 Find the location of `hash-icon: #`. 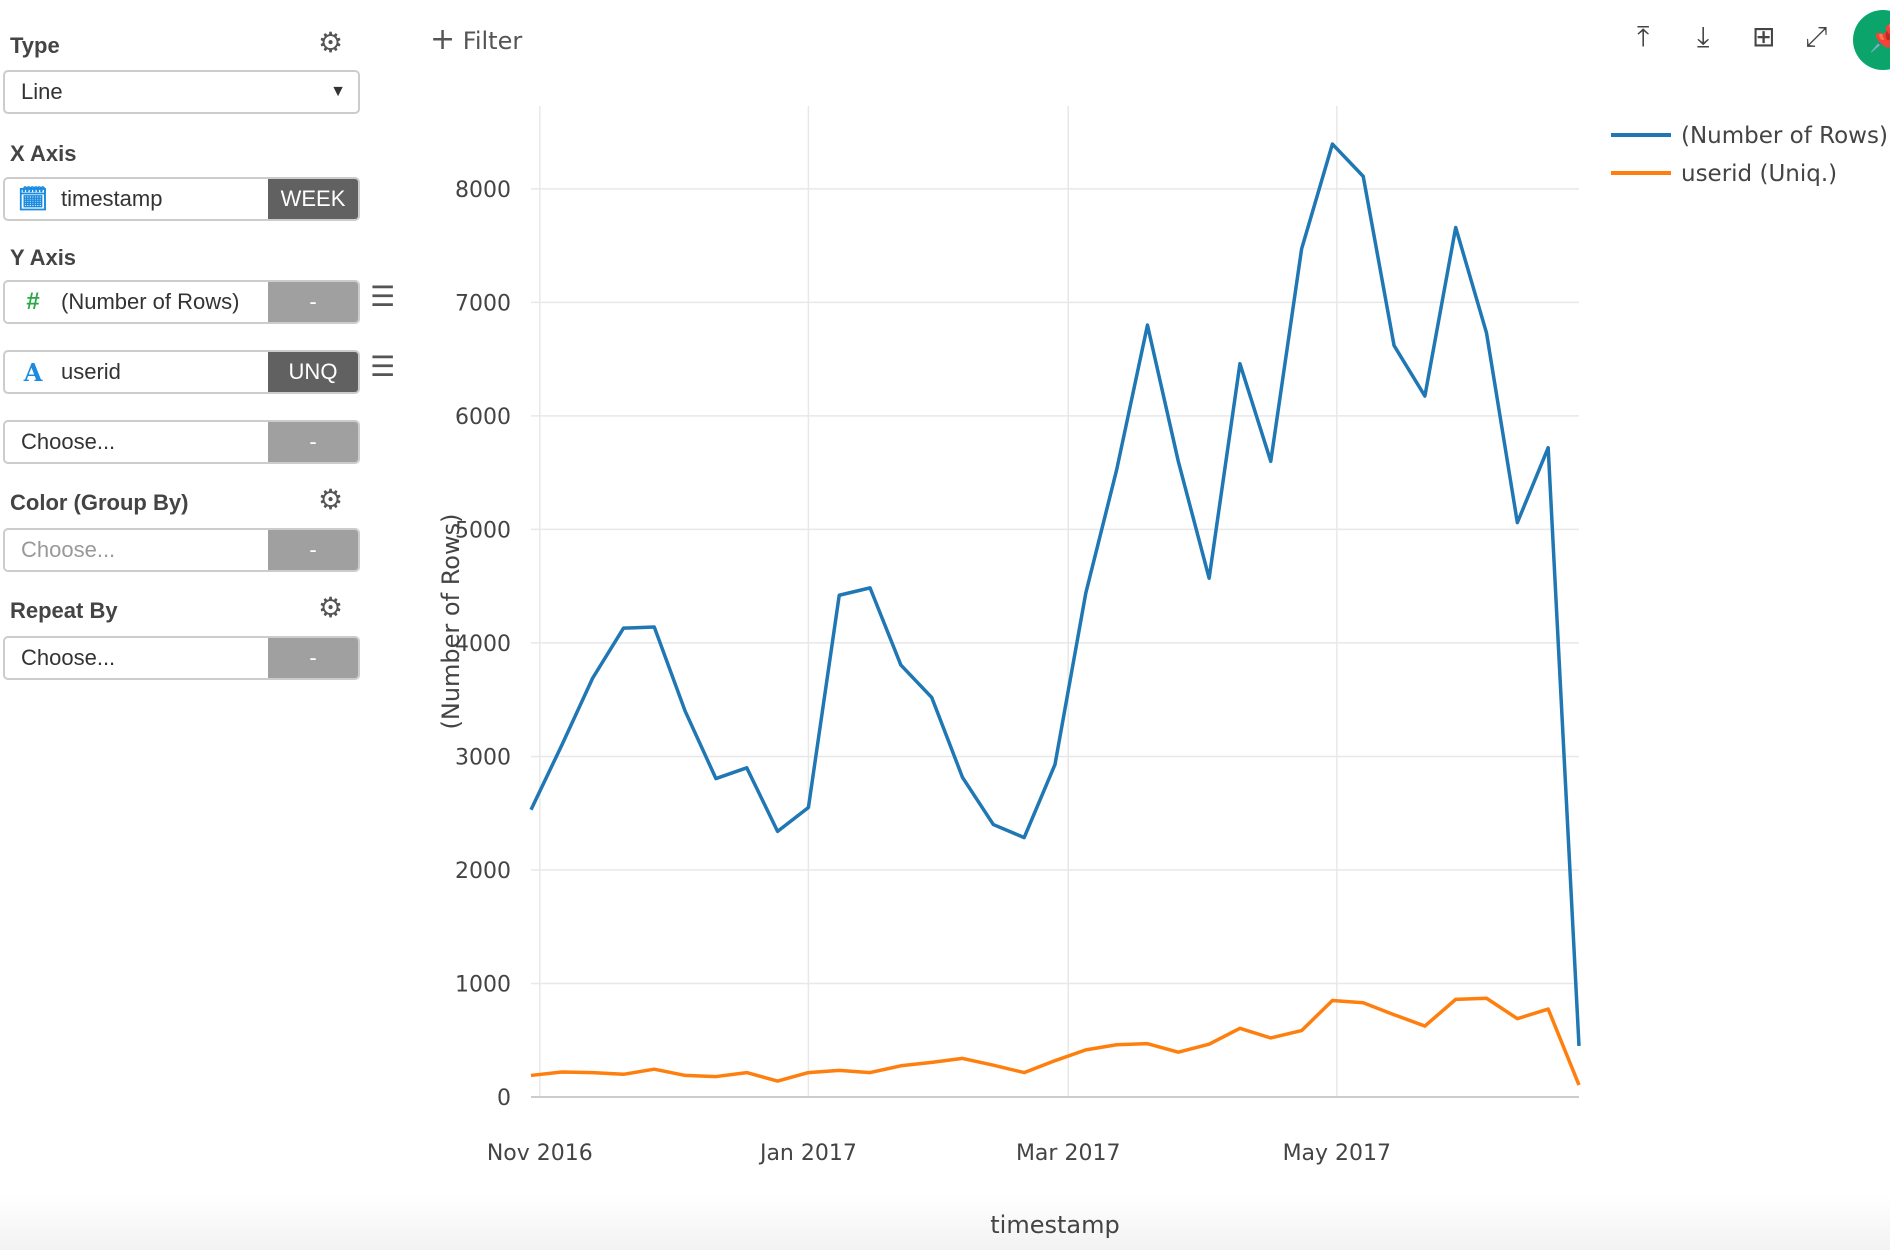

hash-icon: # is located at coordinates (33, 301).